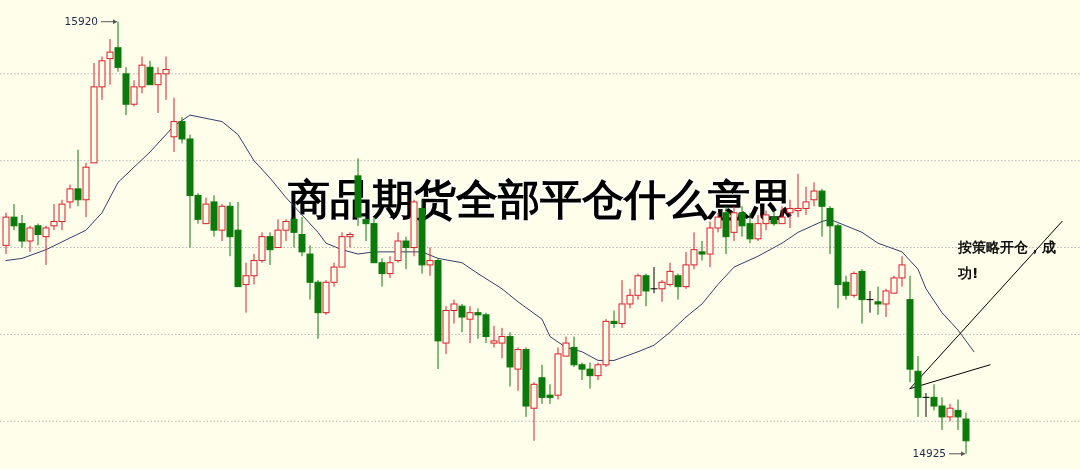 This screenshot has height=469, width=1080. I want to click on annotation: 15920, so click(81, 21).